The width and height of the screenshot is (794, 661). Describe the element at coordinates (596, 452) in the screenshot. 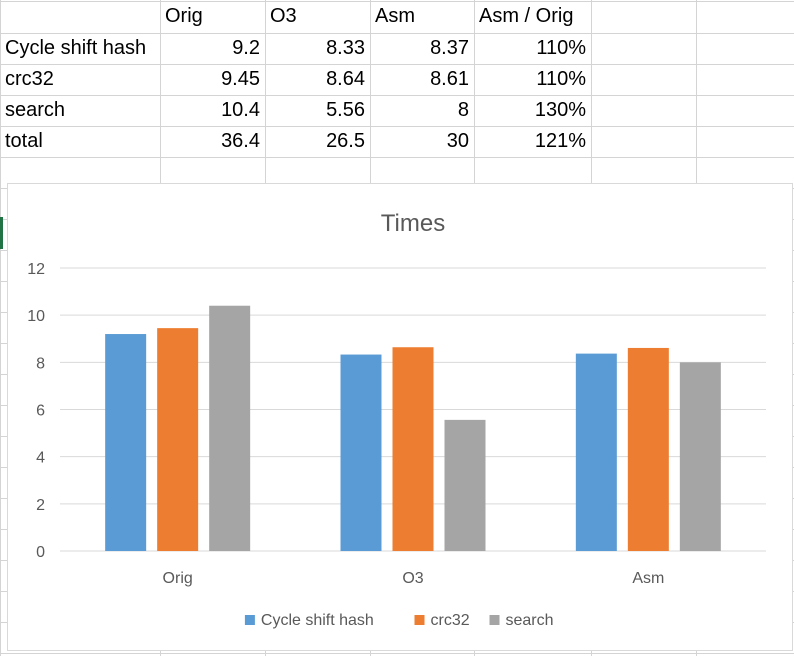

I see `bar-cycle-shift-hash-asm` at that location.